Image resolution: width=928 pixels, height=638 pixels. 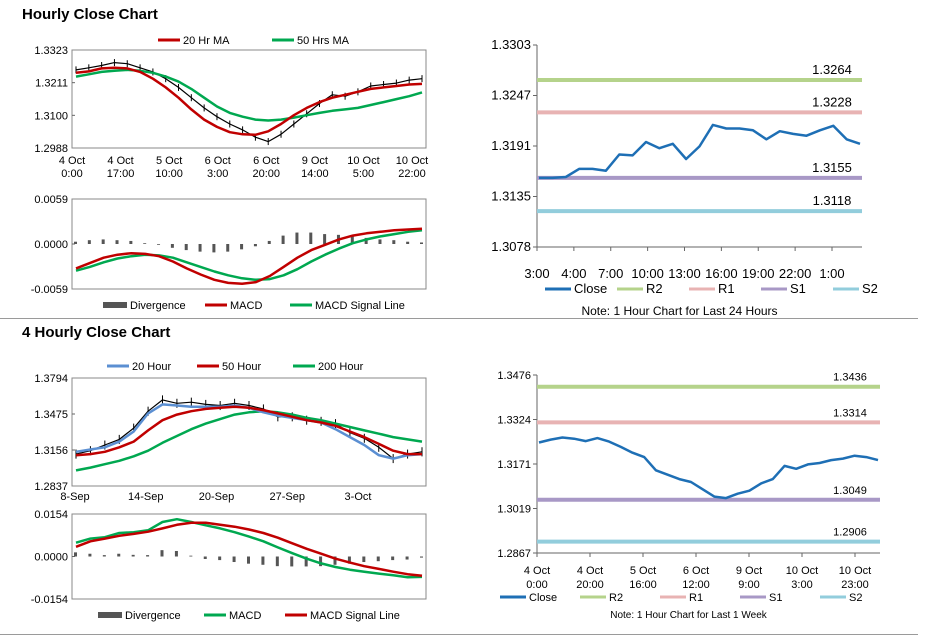 What do you see at coordinates (758, 273) in the screenshot?
I see `x-tick-label: 19:00` at bounding box center [758, 273].